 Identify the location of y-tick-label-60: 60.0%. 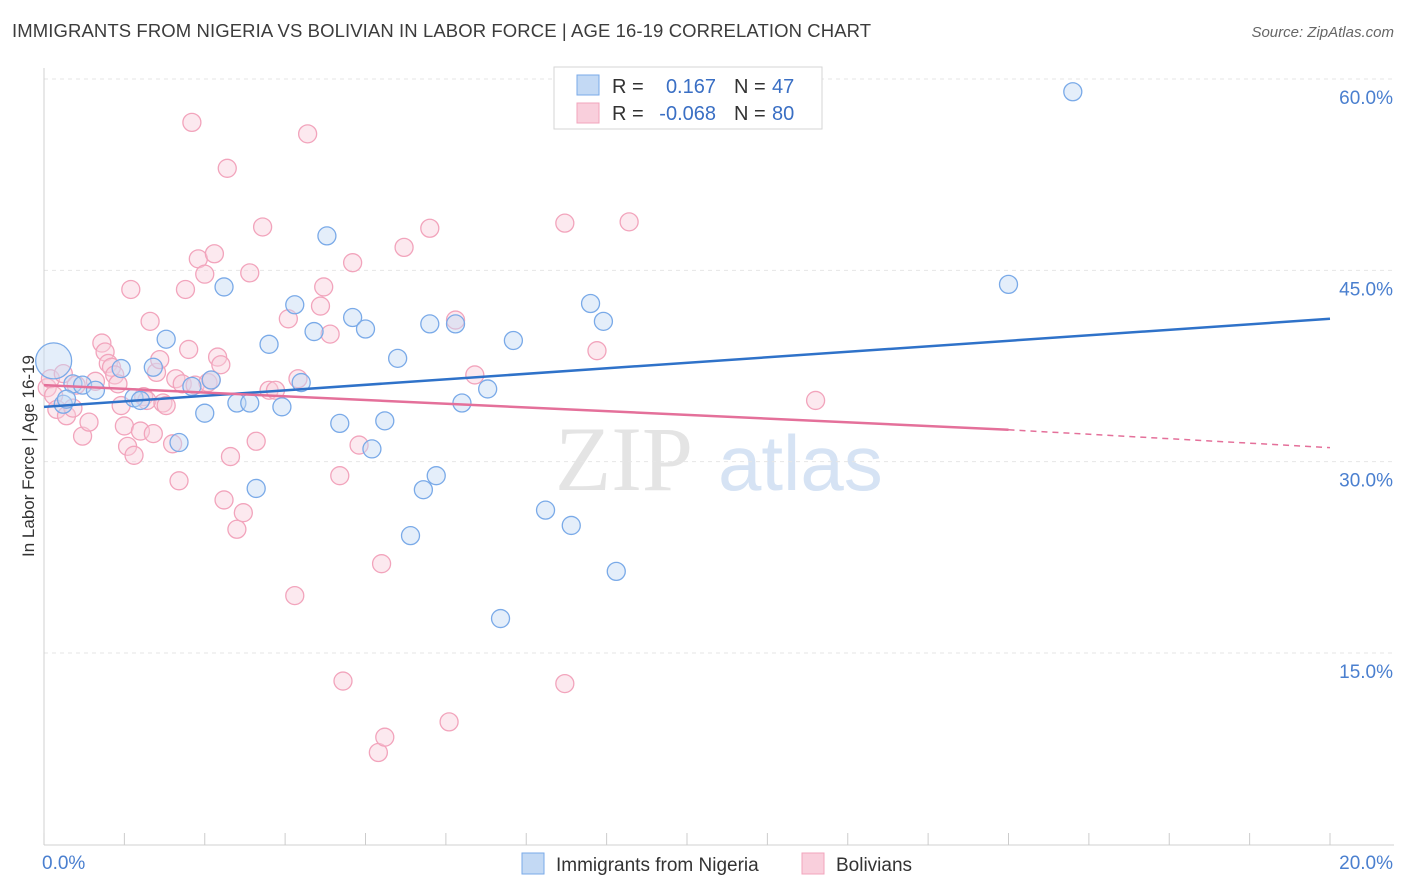
(1366, 98).